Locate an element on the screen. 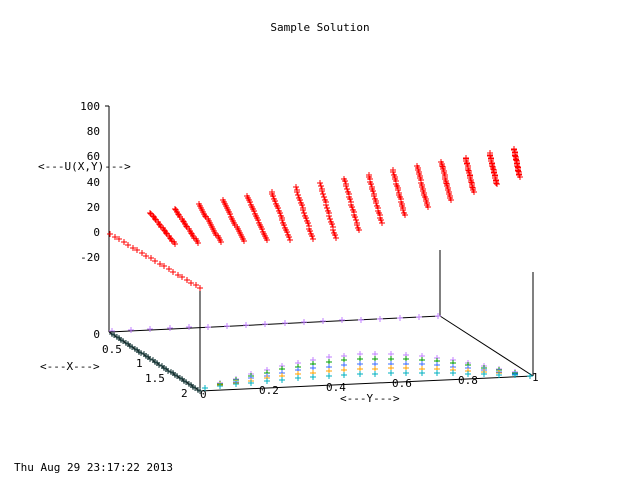 The width and height of the screenshot is (640, 480). x-tick-label: 0.5 is located at coordinates (112, 349).